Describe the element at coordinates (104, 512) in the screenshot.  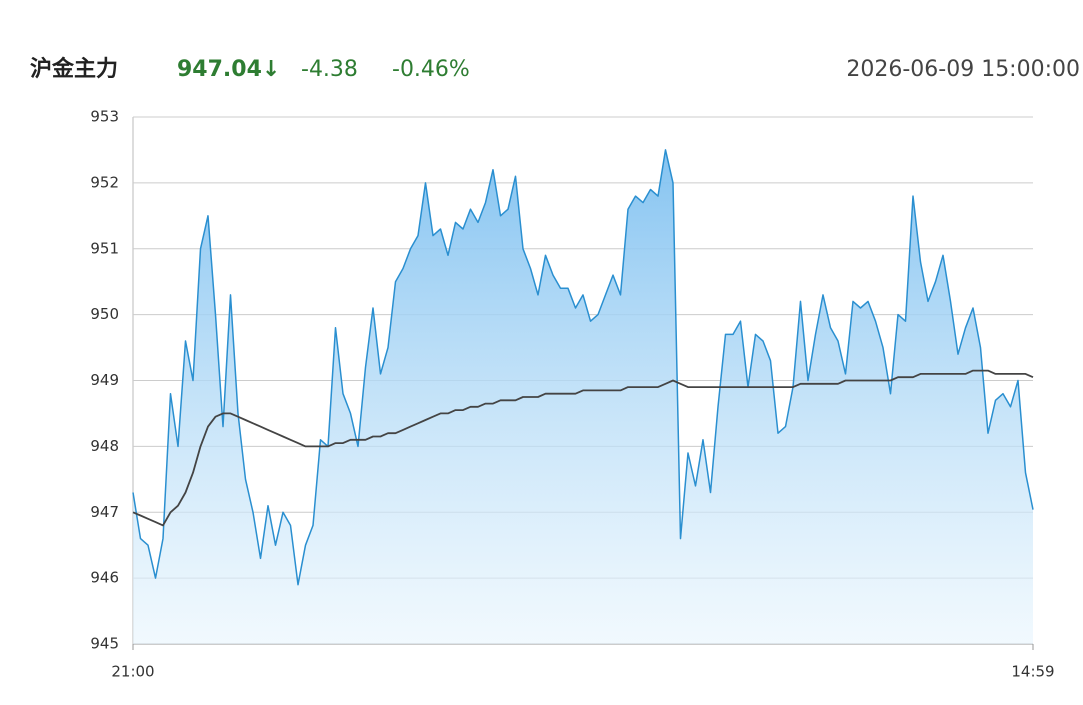
I see `y-tick-label: 947` at that location.